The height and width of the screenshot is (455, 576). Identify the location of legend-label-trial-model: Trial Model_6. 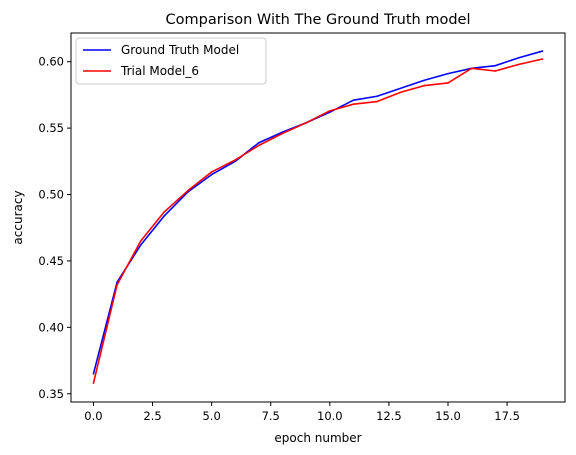
(159, 71).